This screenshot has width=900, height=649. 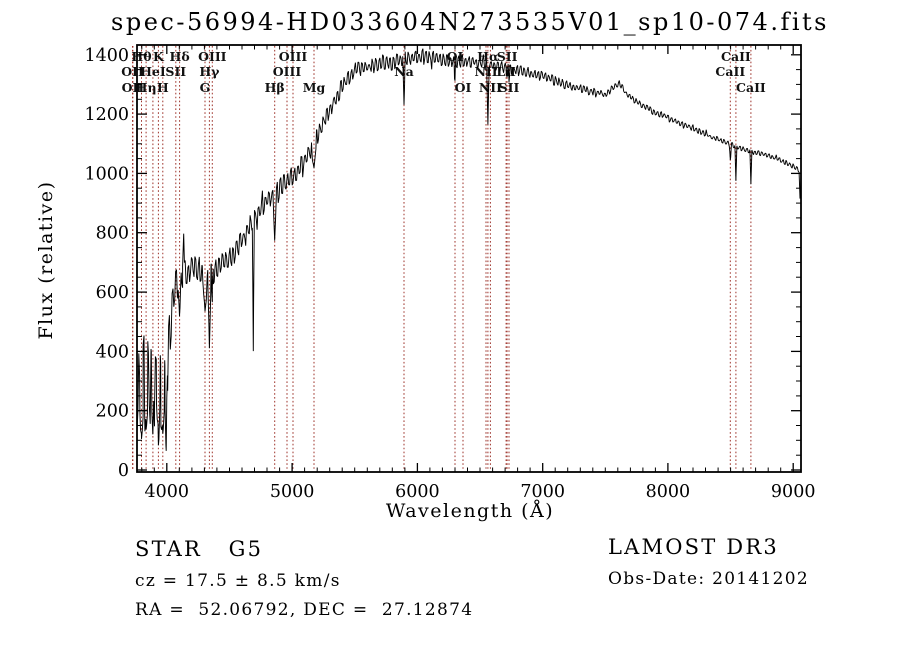 What do you see at coordinates (209, 71) in the screenshot?
I see `spectral-line-label: Hγ` at bounding box center [209, 71].